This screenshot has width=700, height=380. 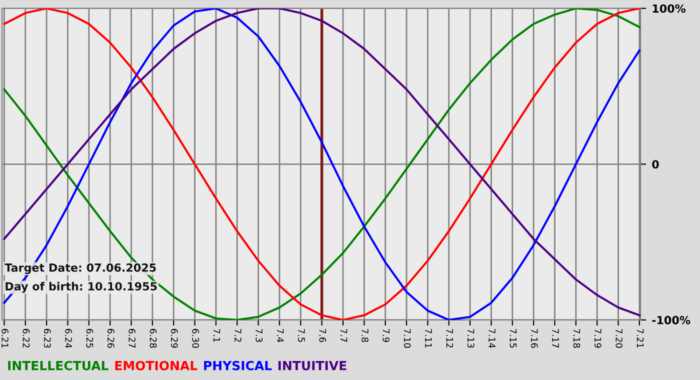 I want to click on x-tick-label: 6.25, so click(x=90, y=338).